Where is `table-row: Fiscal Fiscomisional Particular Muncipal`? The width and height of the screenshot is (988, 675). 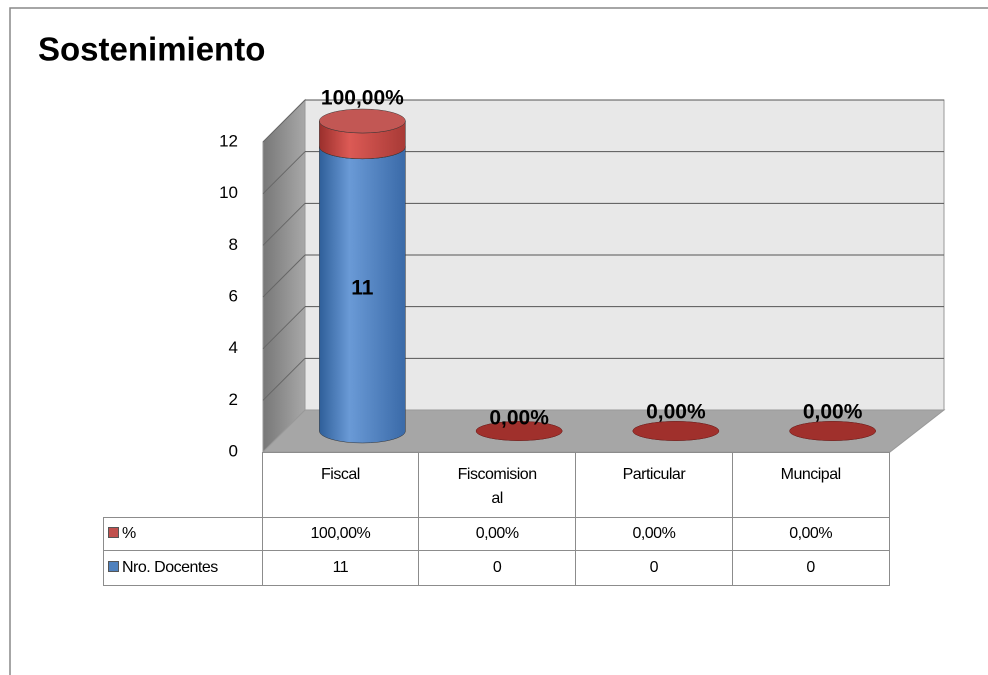
table-row: Fiscal Fiscomisional Particular Muncipal is located at coordinates (497, 485).